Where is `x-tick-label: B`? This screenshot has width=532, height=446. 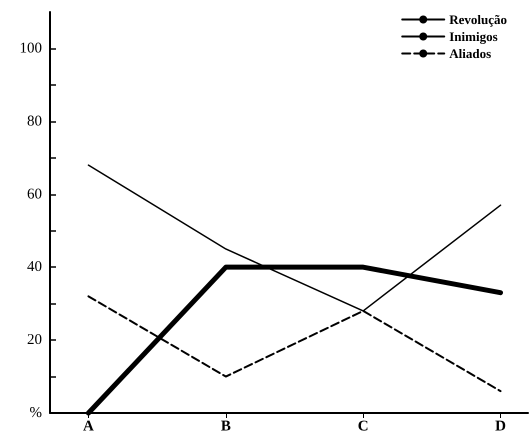 x-tick-label: B is located at coordinates (225, 426).